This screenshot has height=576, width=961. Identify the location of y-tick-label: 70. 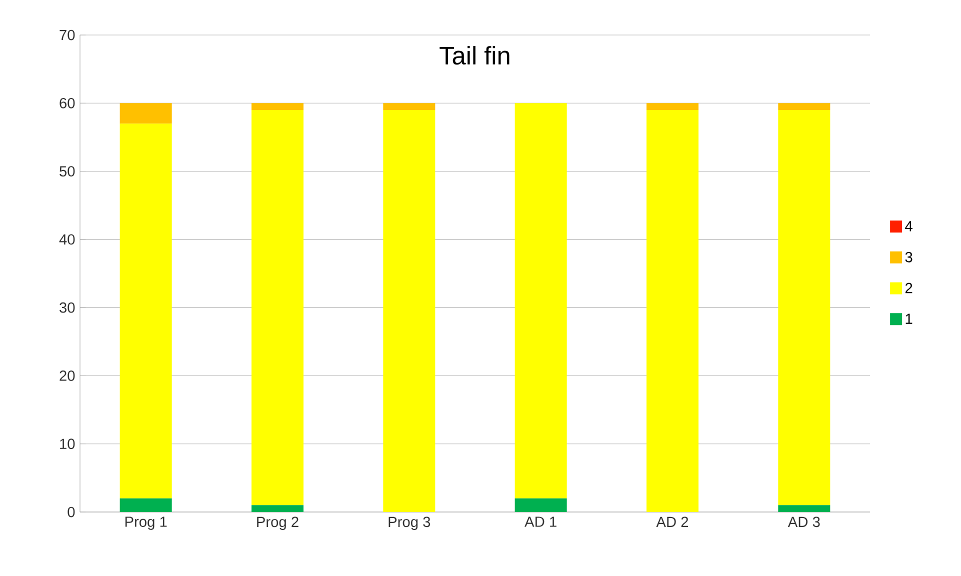
(67, 35).